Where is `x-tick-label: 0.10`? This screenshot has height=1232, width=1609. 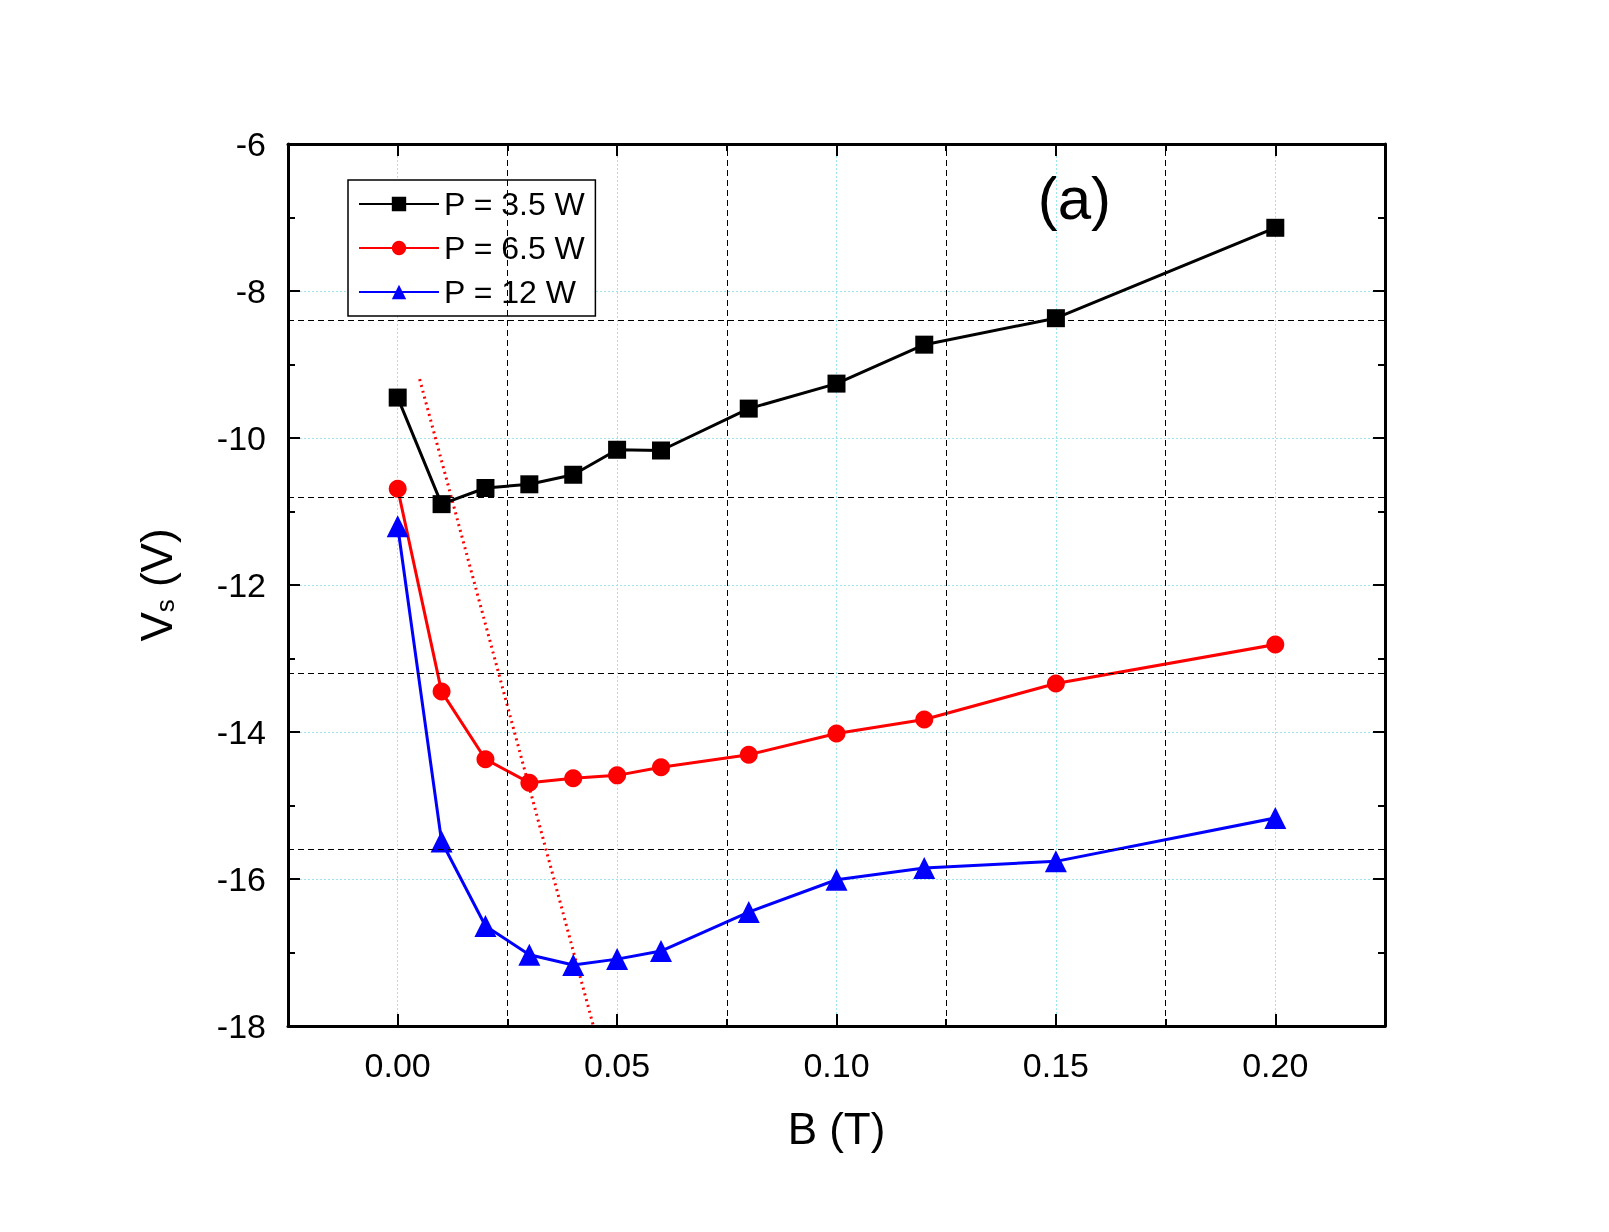 x-tick-label: 0.10 is located at coordinates (836, 1065).